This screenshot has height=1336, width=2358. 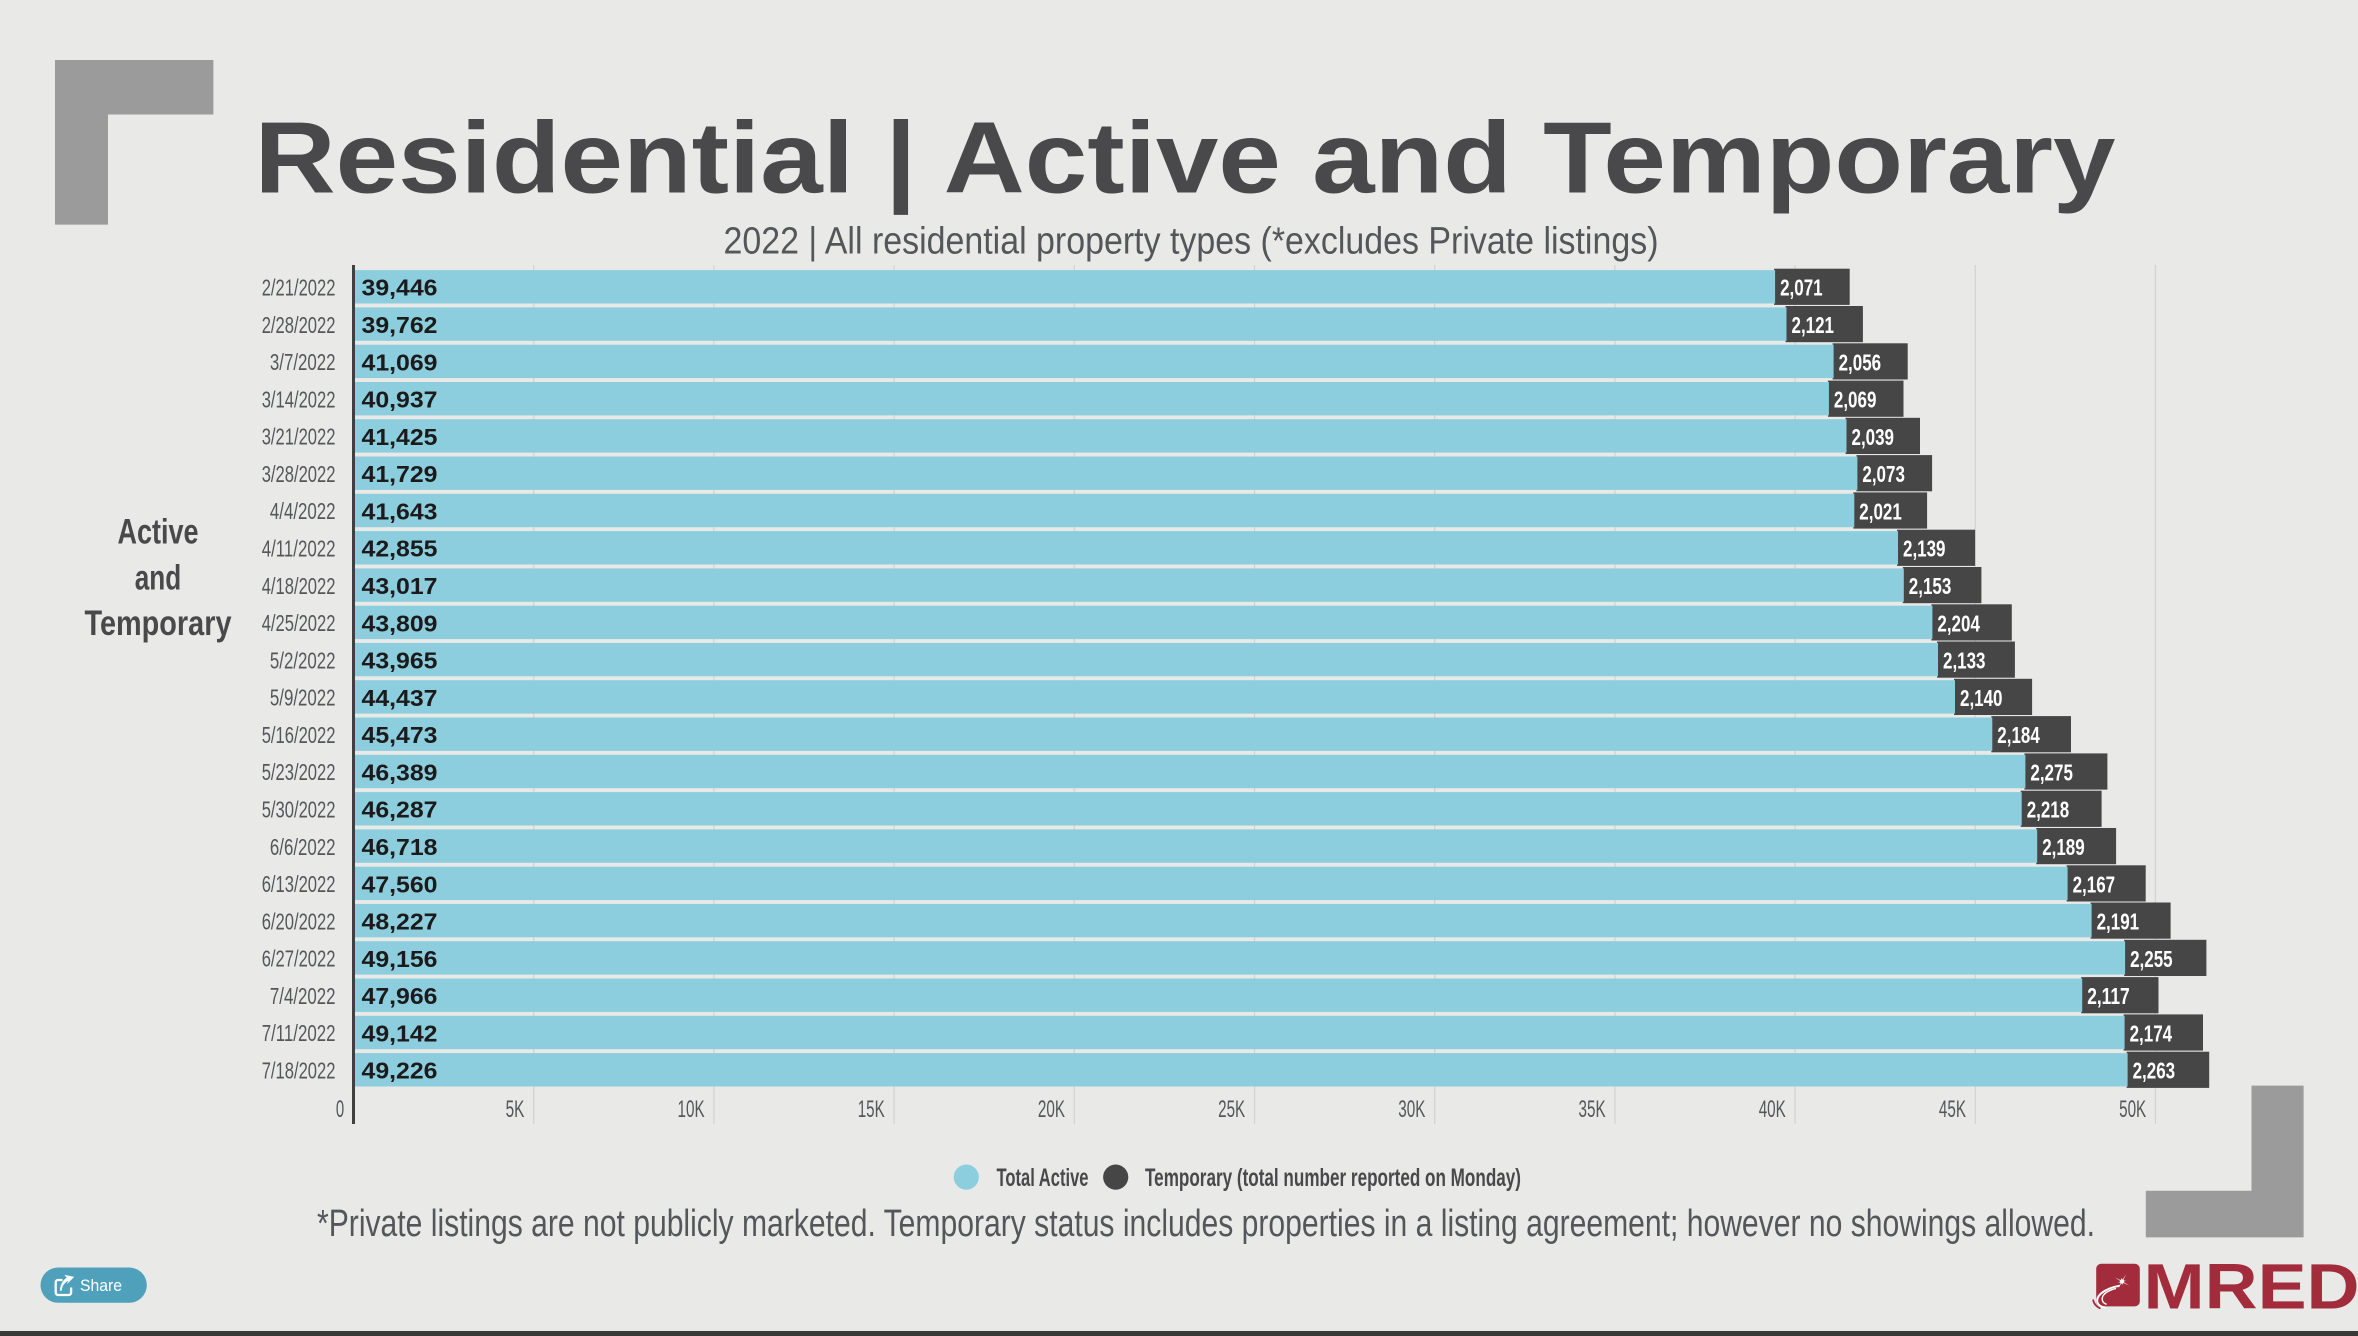 What do you see at coordinates (299, 325) in the screenshot?
I see `svg-text: 2/28/2022` at bounding box center [299, 325].